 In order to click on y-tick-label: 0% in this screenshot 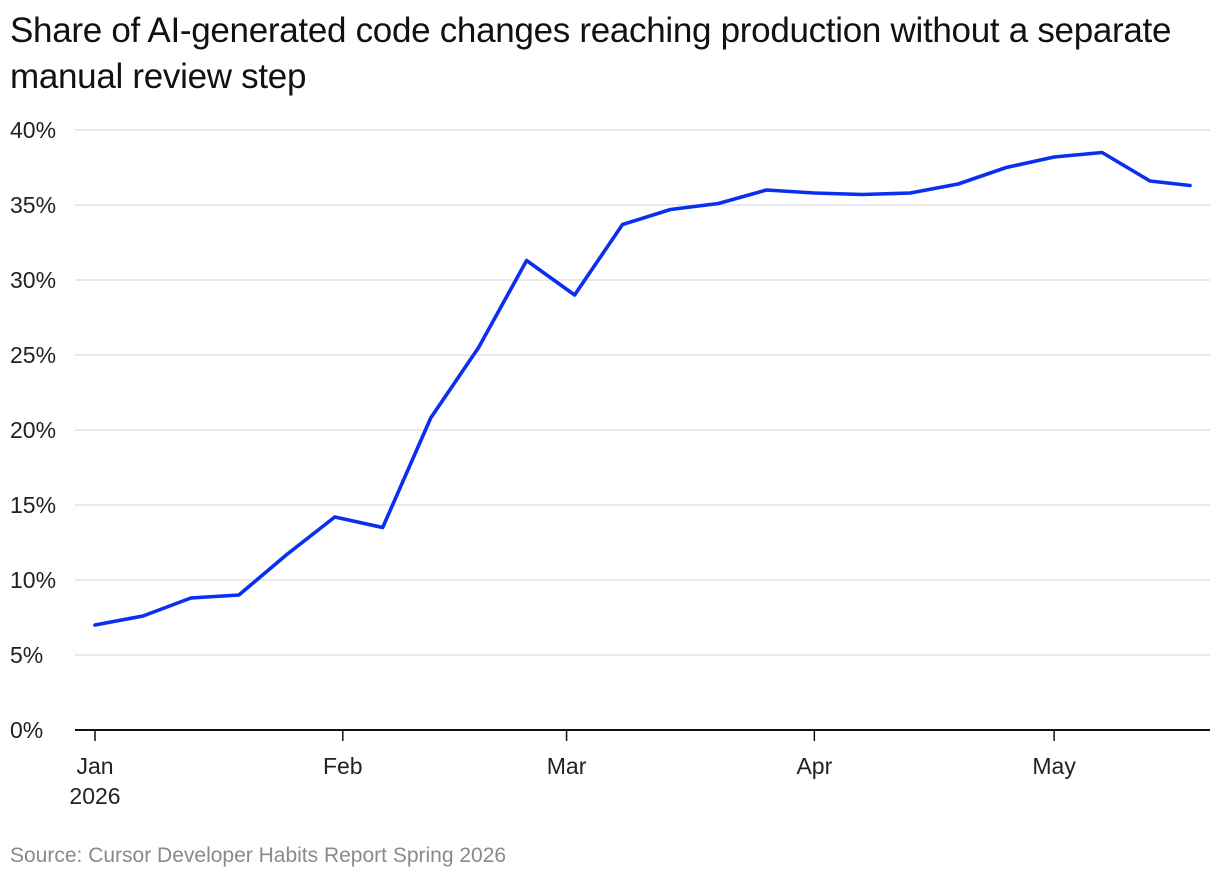, I will do `click(26, 730)`.